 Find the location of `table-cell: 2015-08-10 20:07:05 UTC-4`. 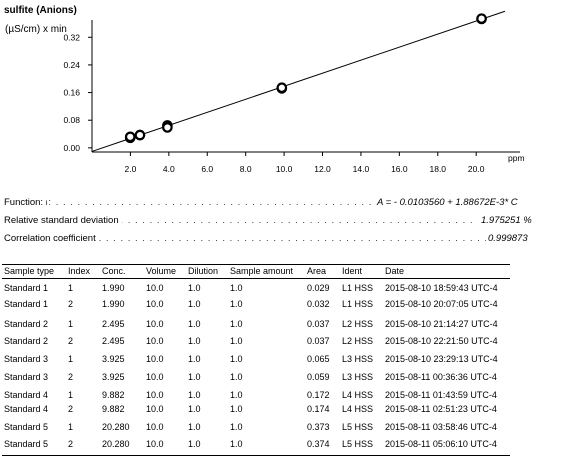

table-cell: 2015-08-10 20:07:05 UTC-4 is located at coordinates (441, 304).